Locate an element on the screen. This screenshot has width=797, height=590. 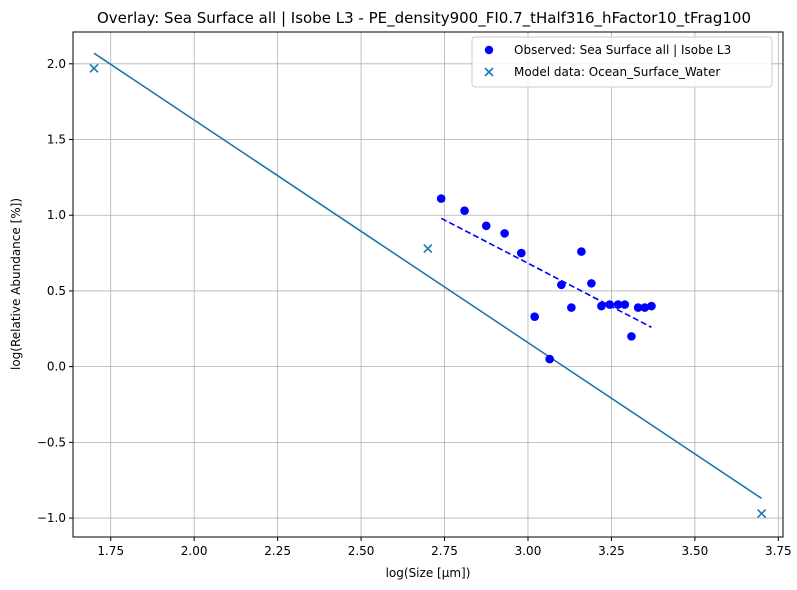
legend-observed-label: Observed: Sea Surface all | Isobe L3 is located at coordinates (622, 50).